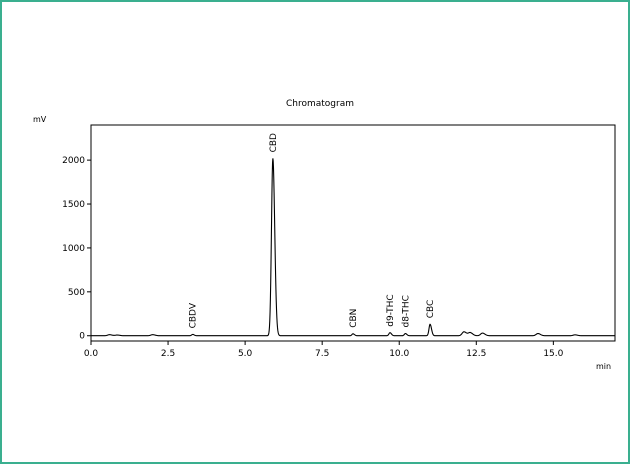 The width and height of the screenshot is (630, 464). Describe the element at coordinates (399, 354) in the screenshot. I see `x-tick-label: 10.0` at that location.